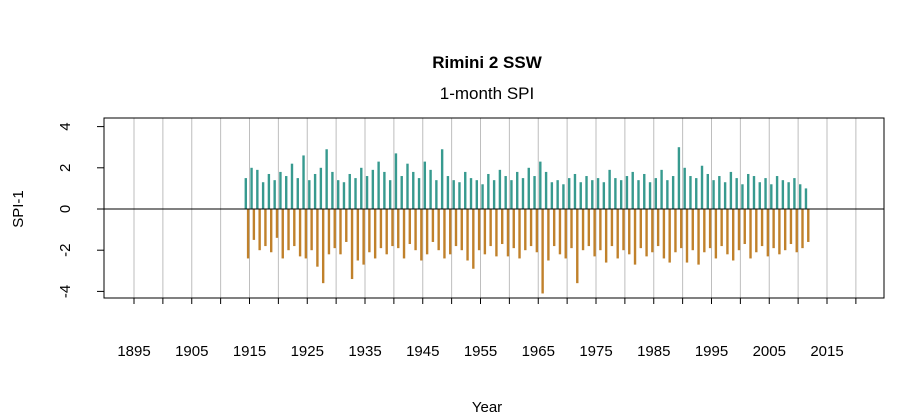  Describe the element at coordinates (826, 351) in the screenshot. I see `x-tick-label: 2015` at that location.